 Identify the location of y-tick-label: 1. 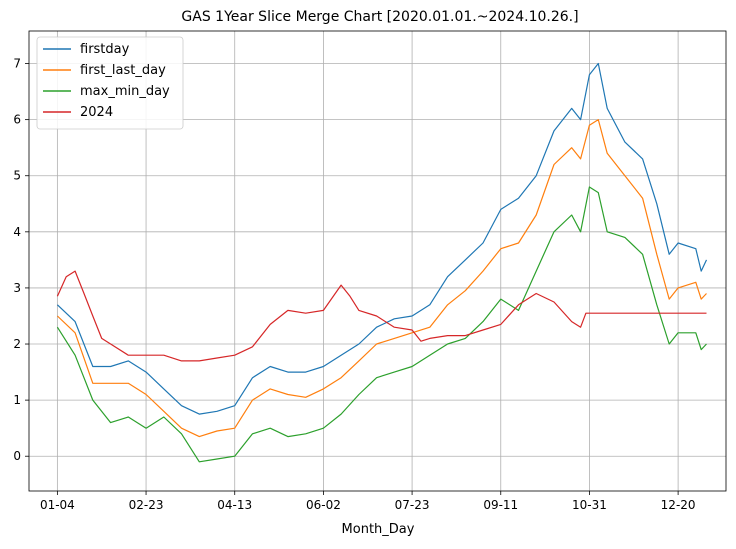
(17, 400).